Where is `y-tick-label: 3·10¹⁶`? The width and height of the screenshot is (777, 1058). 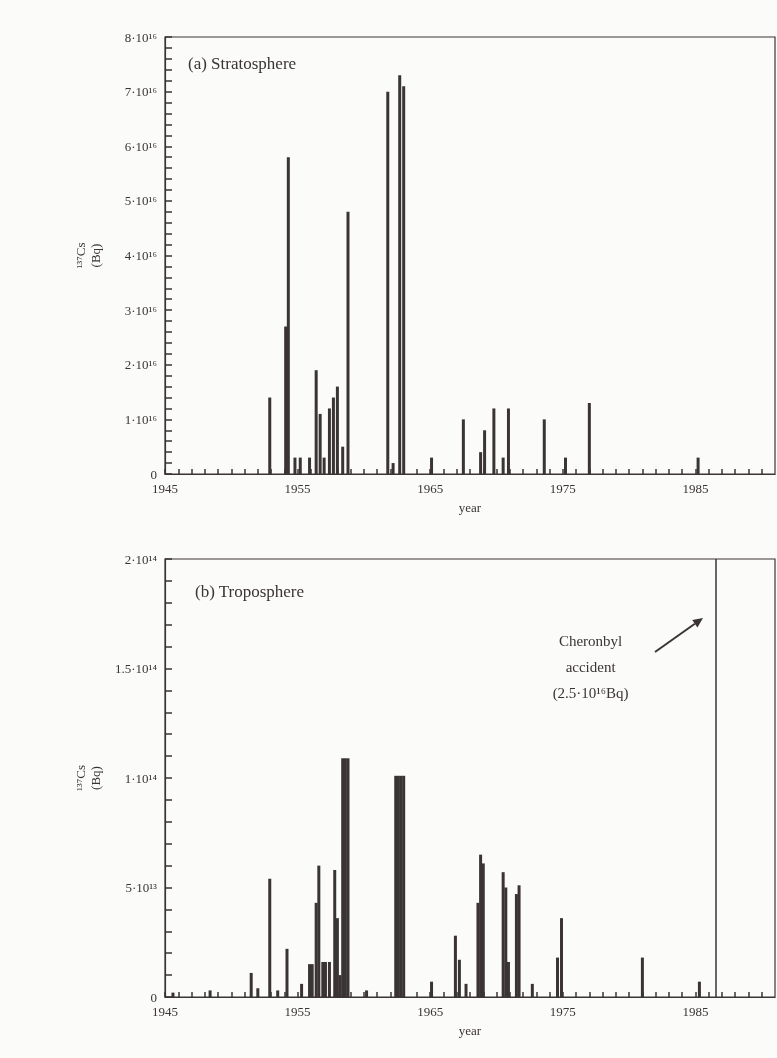
y-tick-label: 3·10¹⁶ is located at coordinates (140, 310).